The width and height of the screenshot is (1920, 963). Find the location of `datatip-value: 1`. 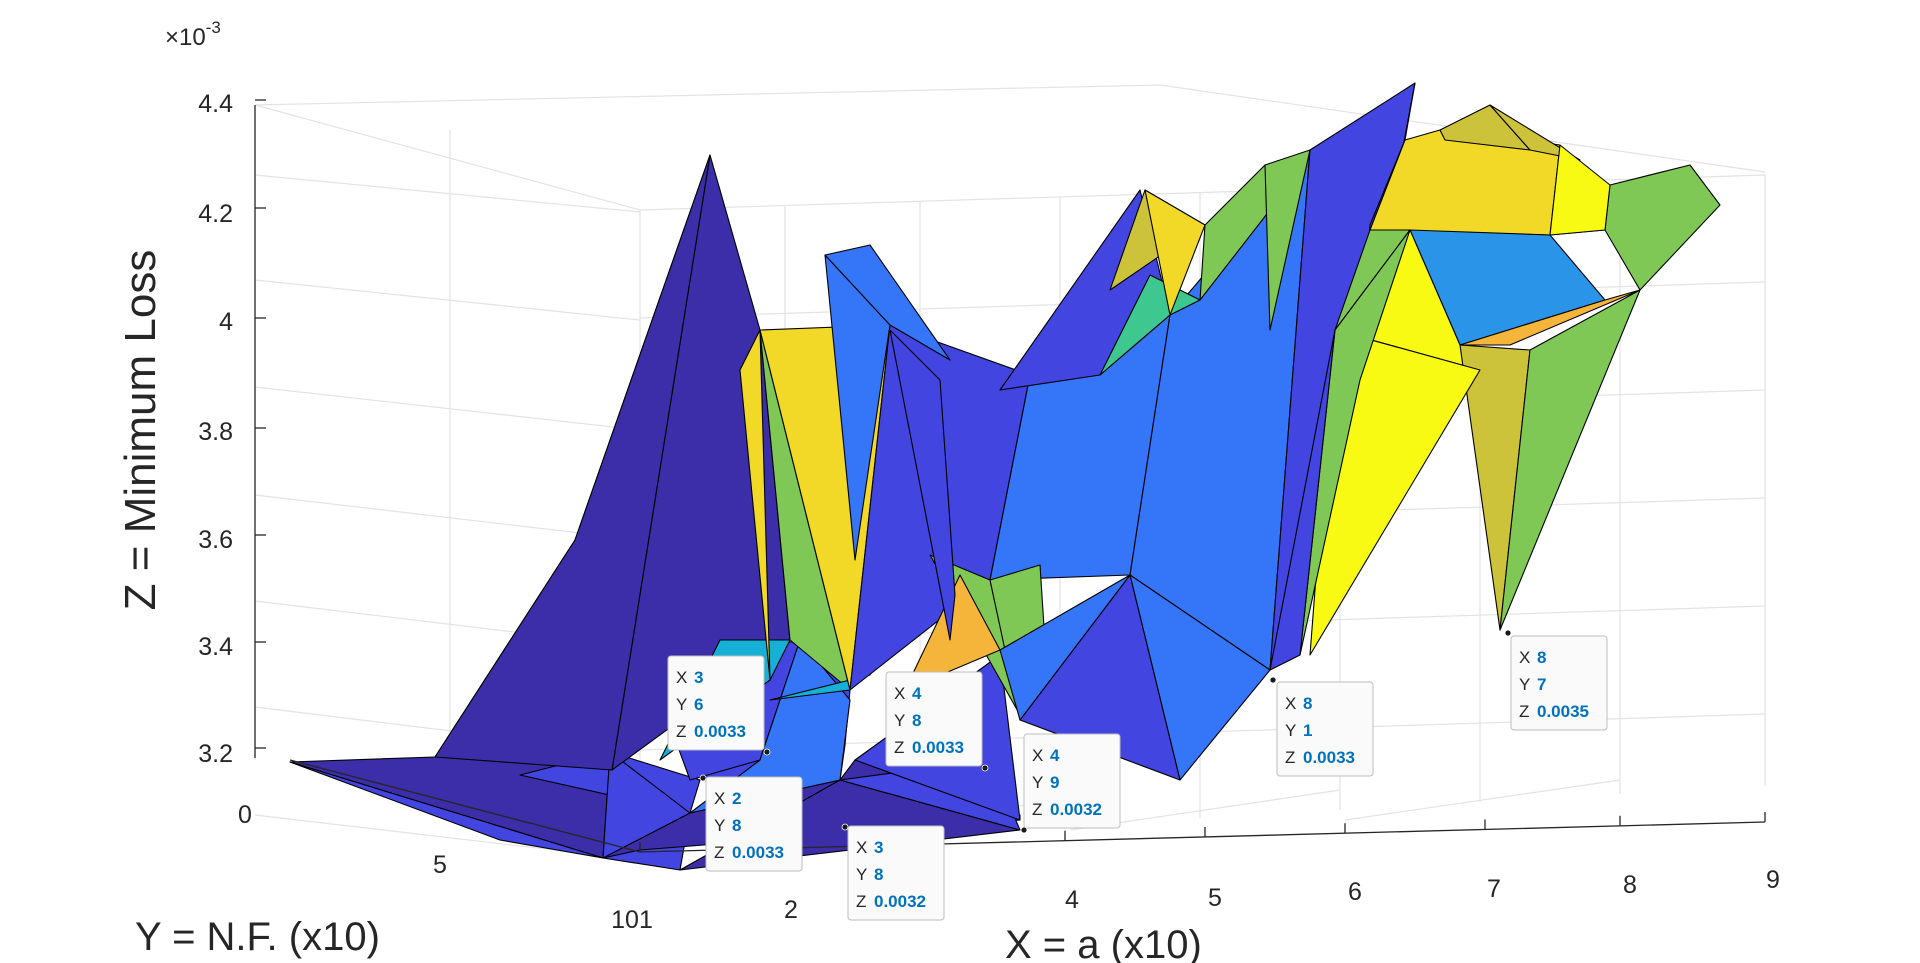

datatip-value: 1 is located at coordinates (1307, 730).